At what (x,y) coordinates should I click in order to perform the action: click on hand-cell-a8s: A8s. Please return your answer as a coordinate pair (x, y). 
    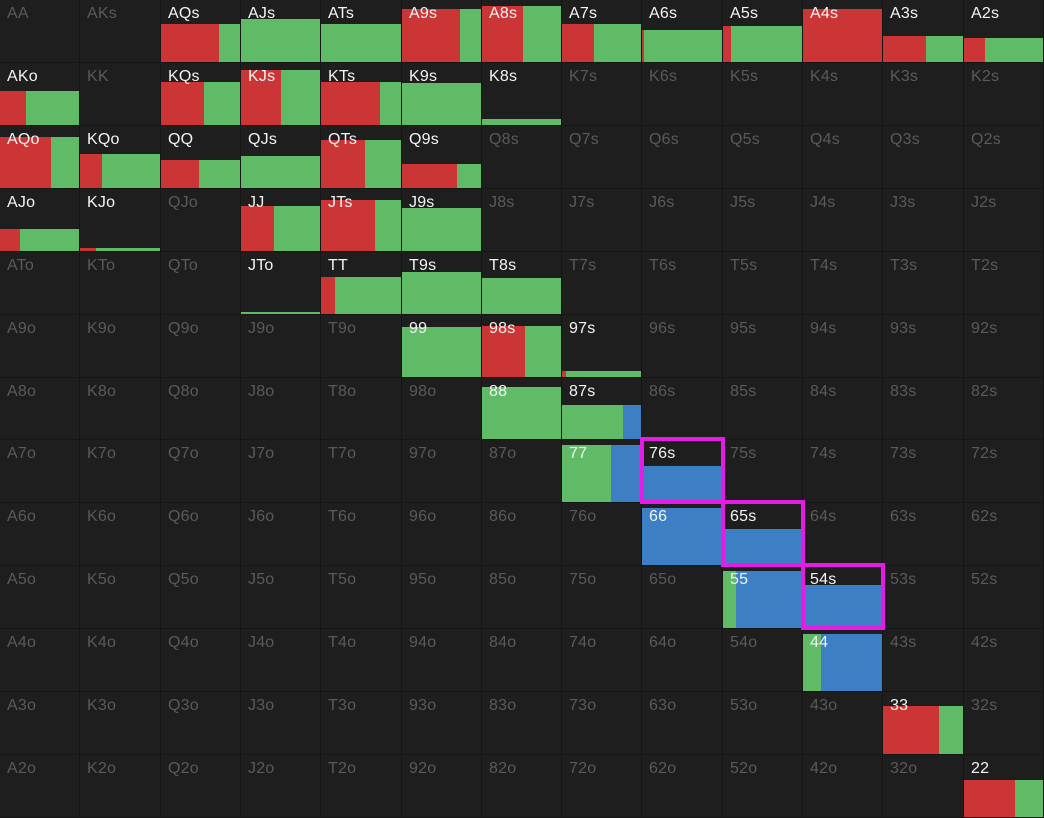
    Looking at the image, I should click on (522, 31).